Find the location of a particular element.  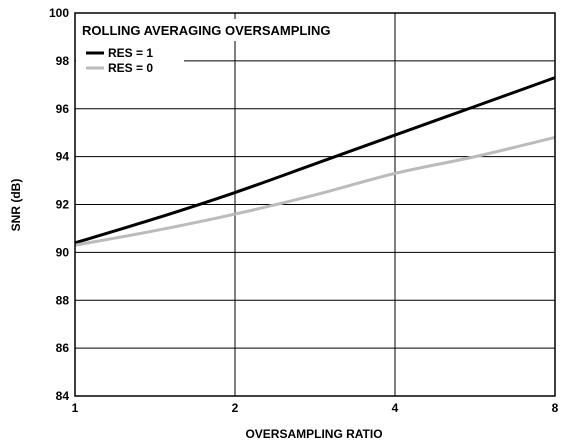

legend-bg is located at coordinates (130, 62).